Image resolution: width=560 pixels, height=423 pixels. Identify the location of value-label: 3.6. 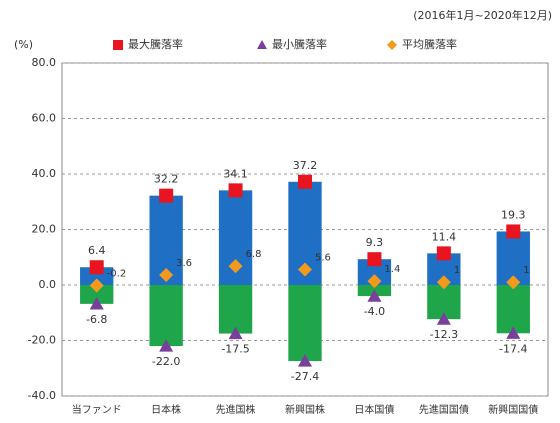
(184, 263).